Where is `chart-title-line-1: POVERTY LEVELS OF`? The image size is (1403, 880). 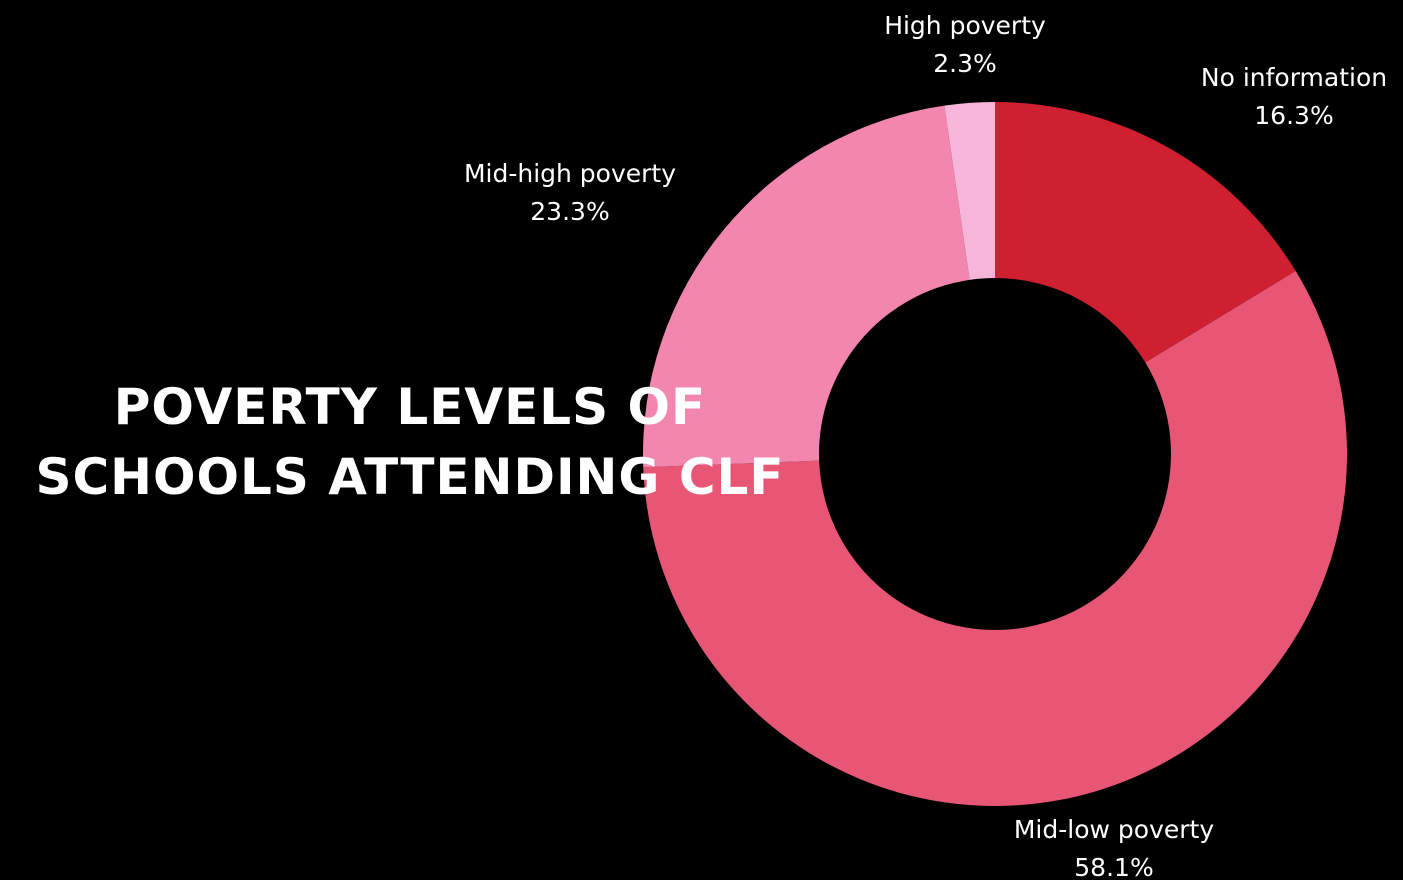 chart-title-line-1: POVERTY LEVELS OF is located at coordinates (410, 407).